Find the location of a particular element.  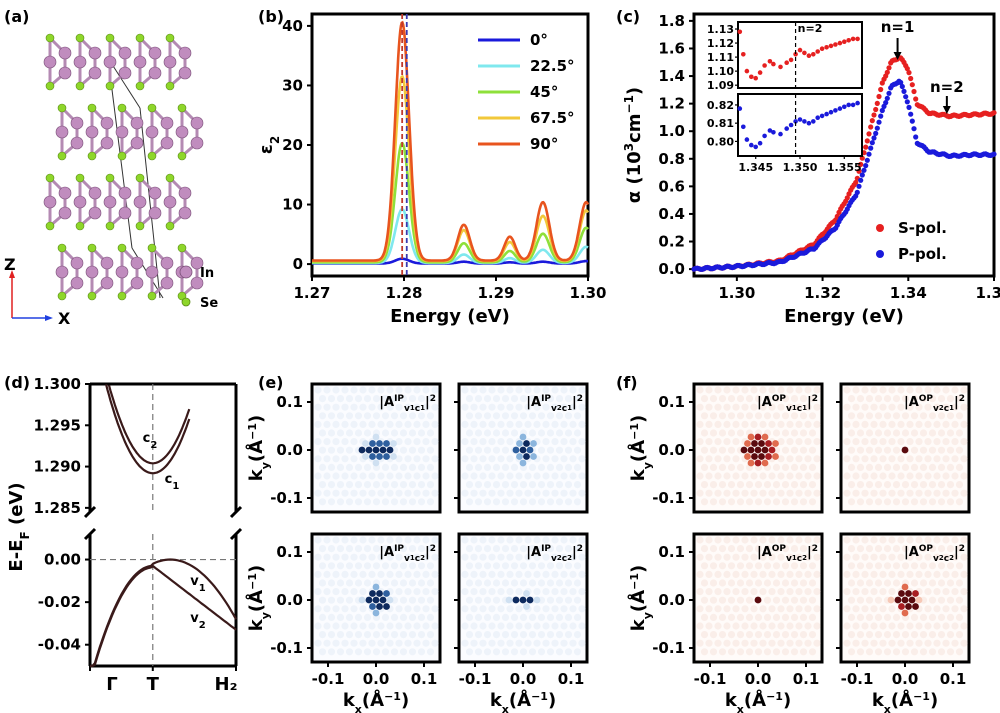

axis-z-label: Z is located at coordinates (10, 264).